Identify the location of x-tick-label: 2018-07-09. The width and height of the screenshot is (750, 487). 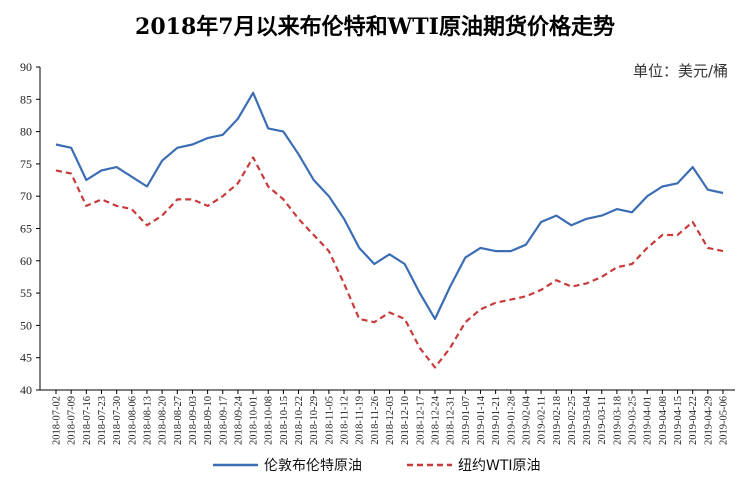
(72, 420).